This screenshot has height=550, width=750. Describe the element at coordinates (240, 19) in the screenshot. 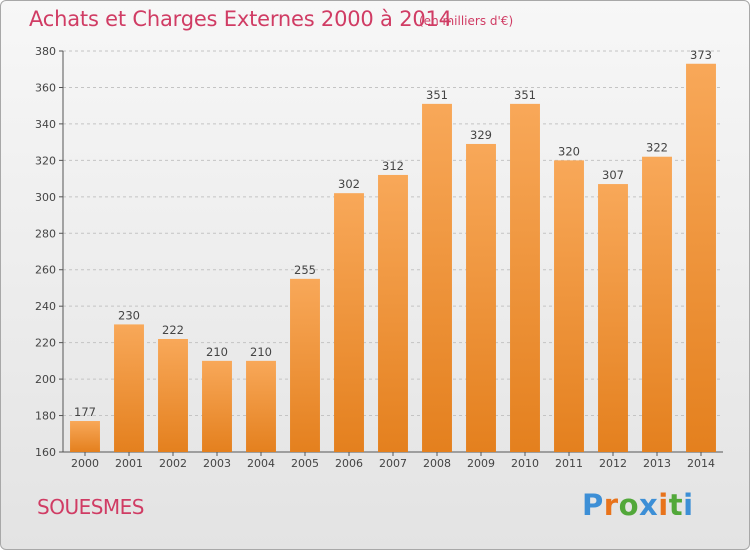

I see `chart-title: Achats et Charges Externes 2000 à 2014` at that location.